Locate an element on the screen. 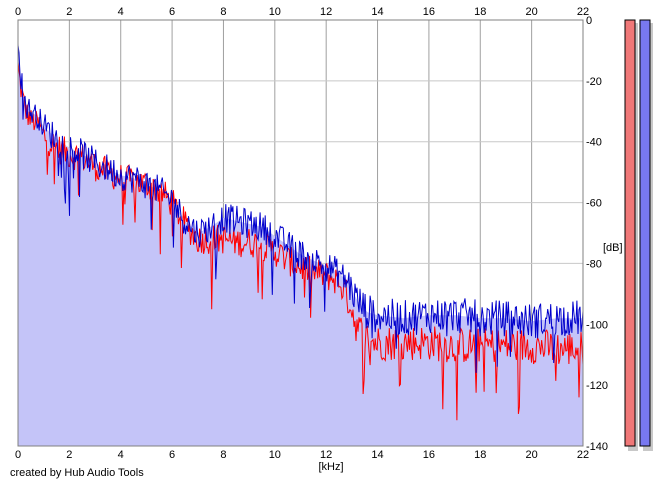  x-tick-label-bottom: 8 is located at coordinates (223, 455).